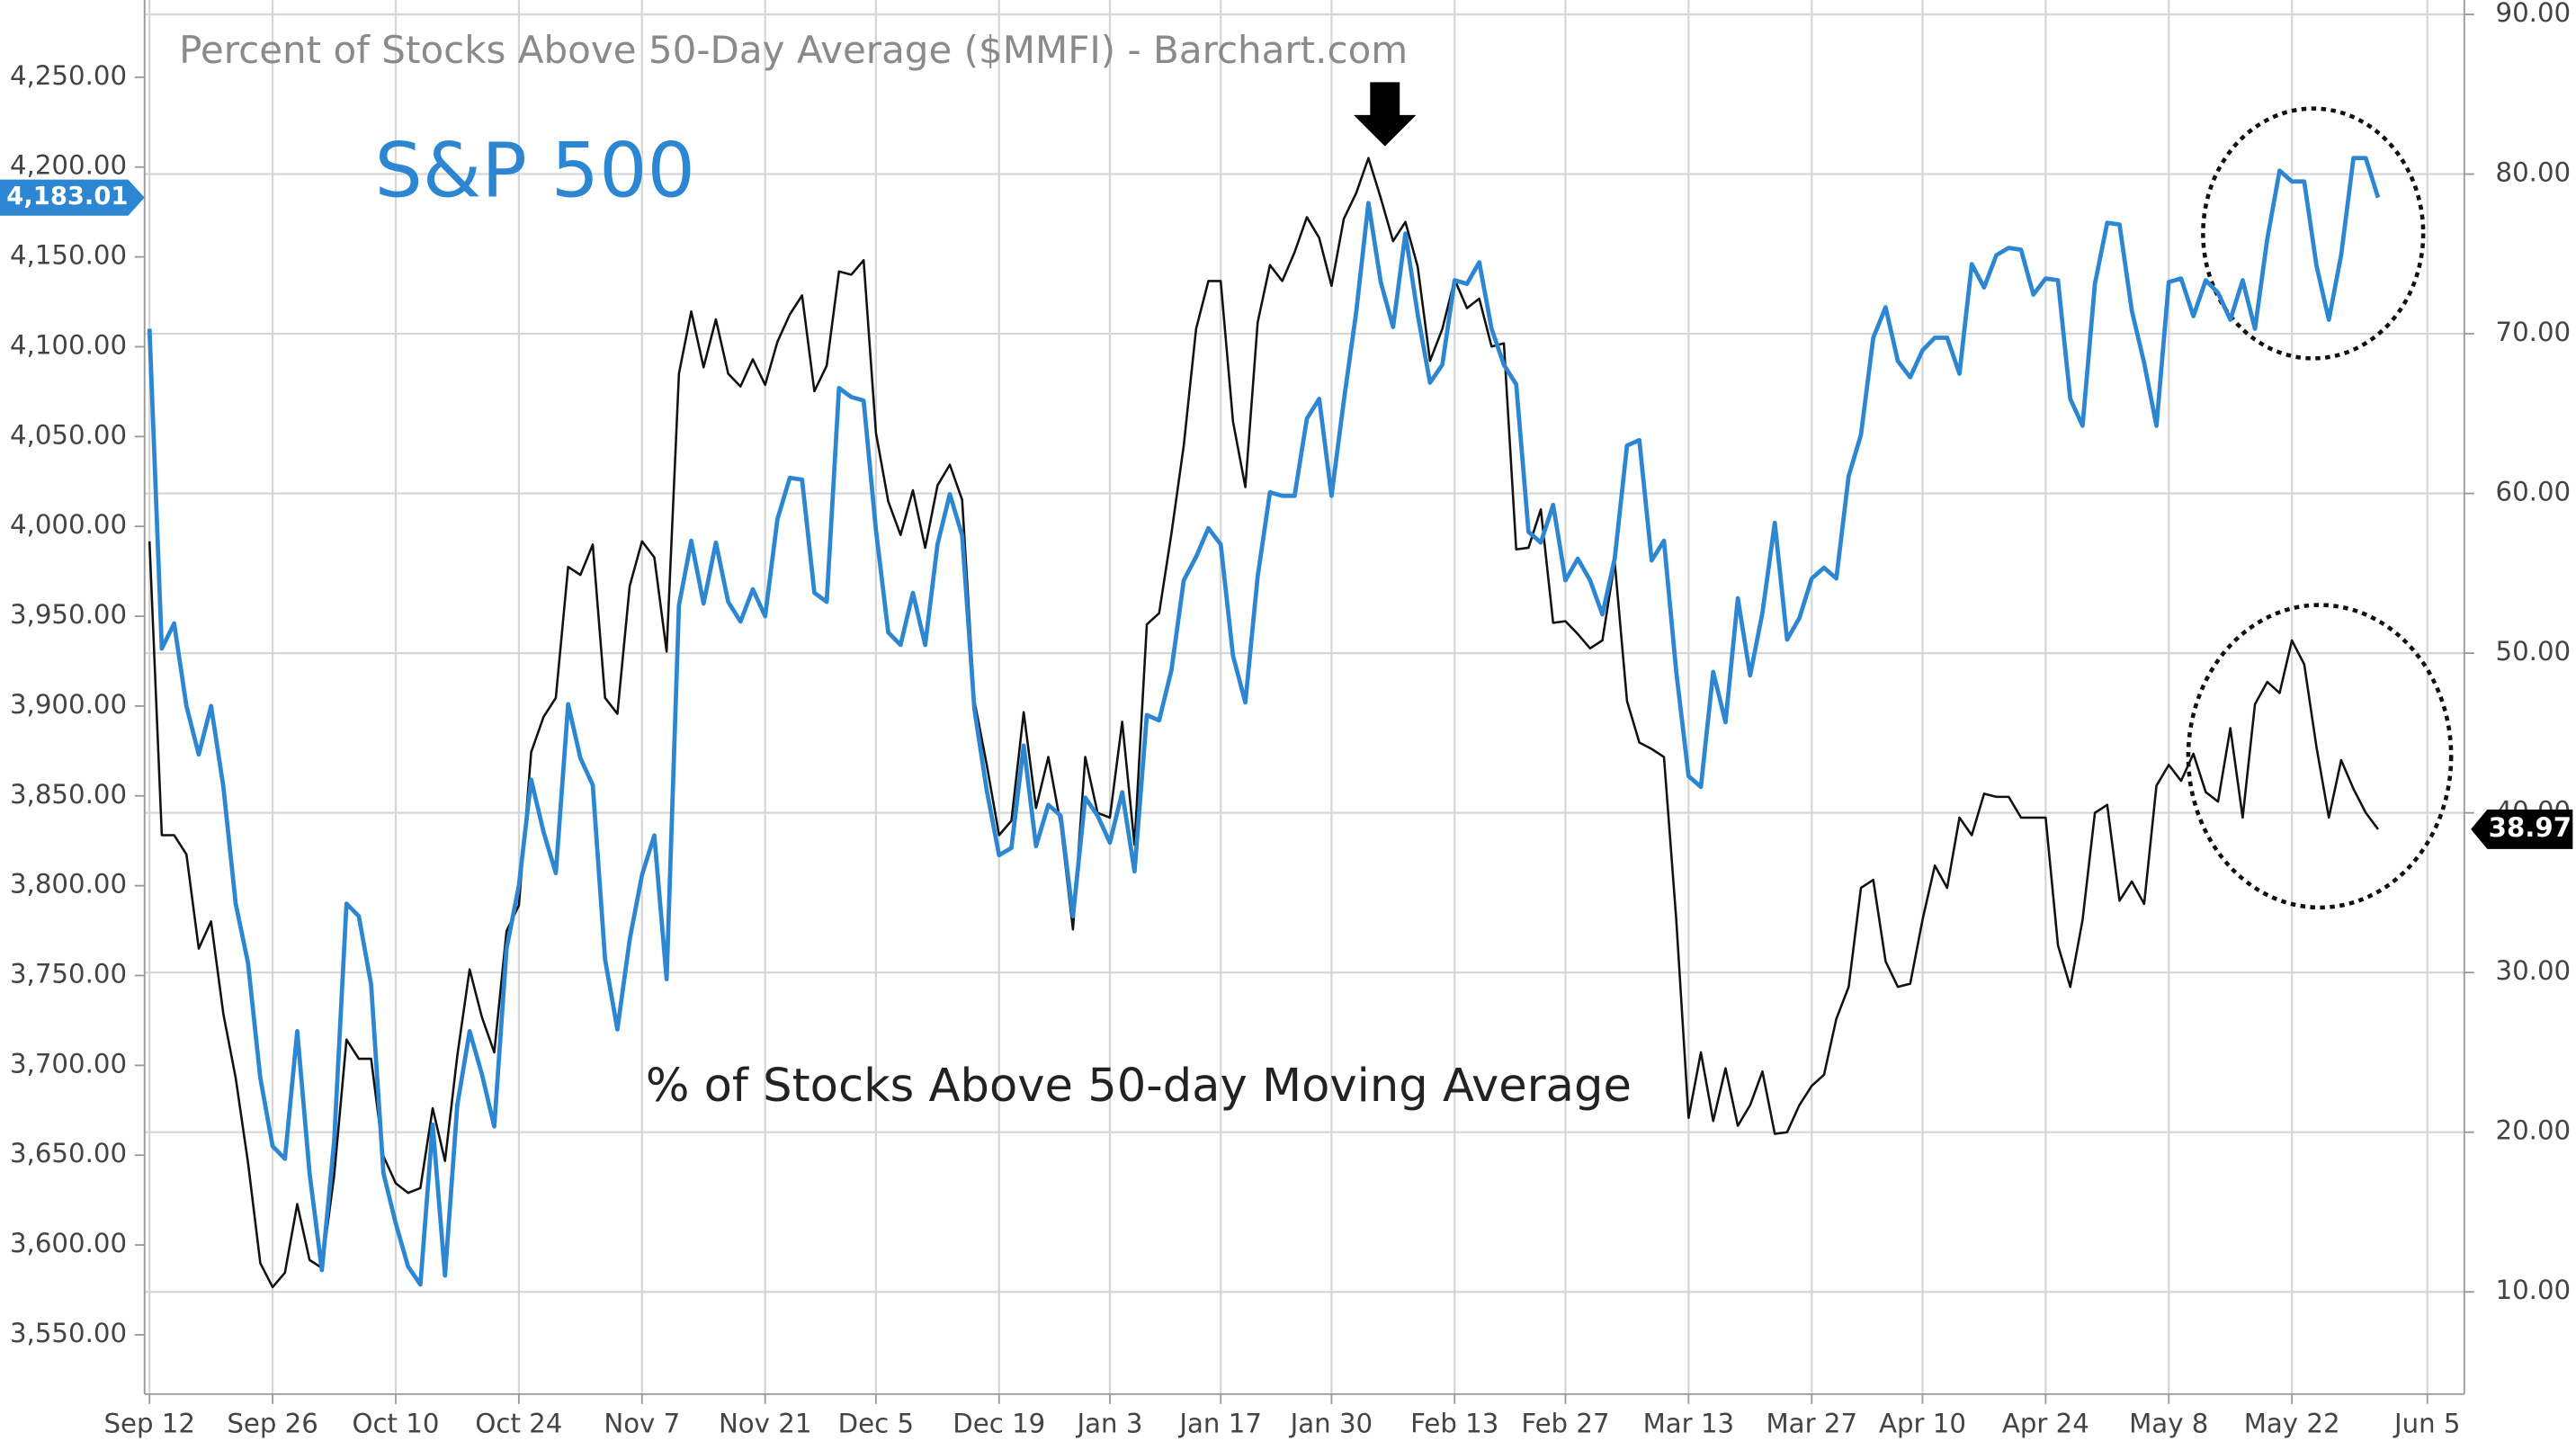 Image resolution: width=2576 pixels, height=1450 pixels. What do you see at coordinates (1331, 1424) in the screenshot?
I see `x-tick-label: Jan 30` at bounding box center [1331, 1424].